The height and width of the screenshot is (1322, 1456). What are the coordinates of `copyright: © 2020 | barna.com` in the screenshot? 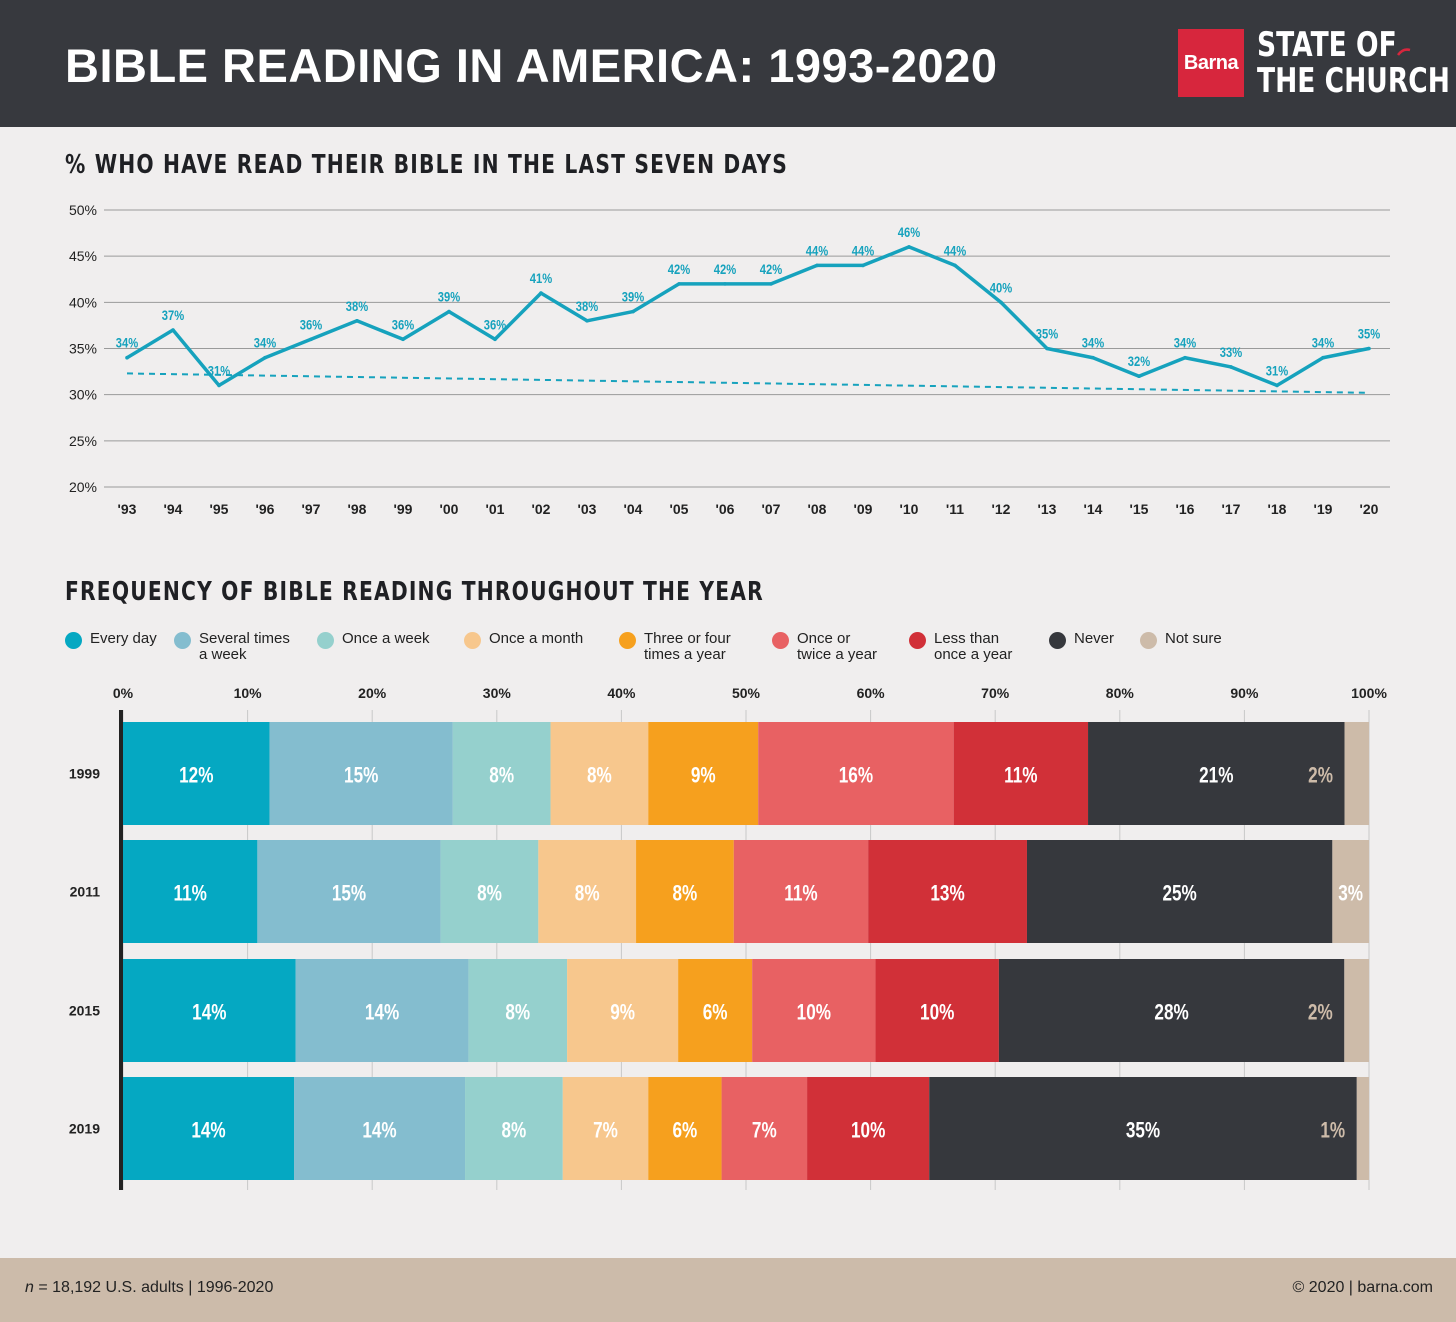 It's located at (1362, 1287).